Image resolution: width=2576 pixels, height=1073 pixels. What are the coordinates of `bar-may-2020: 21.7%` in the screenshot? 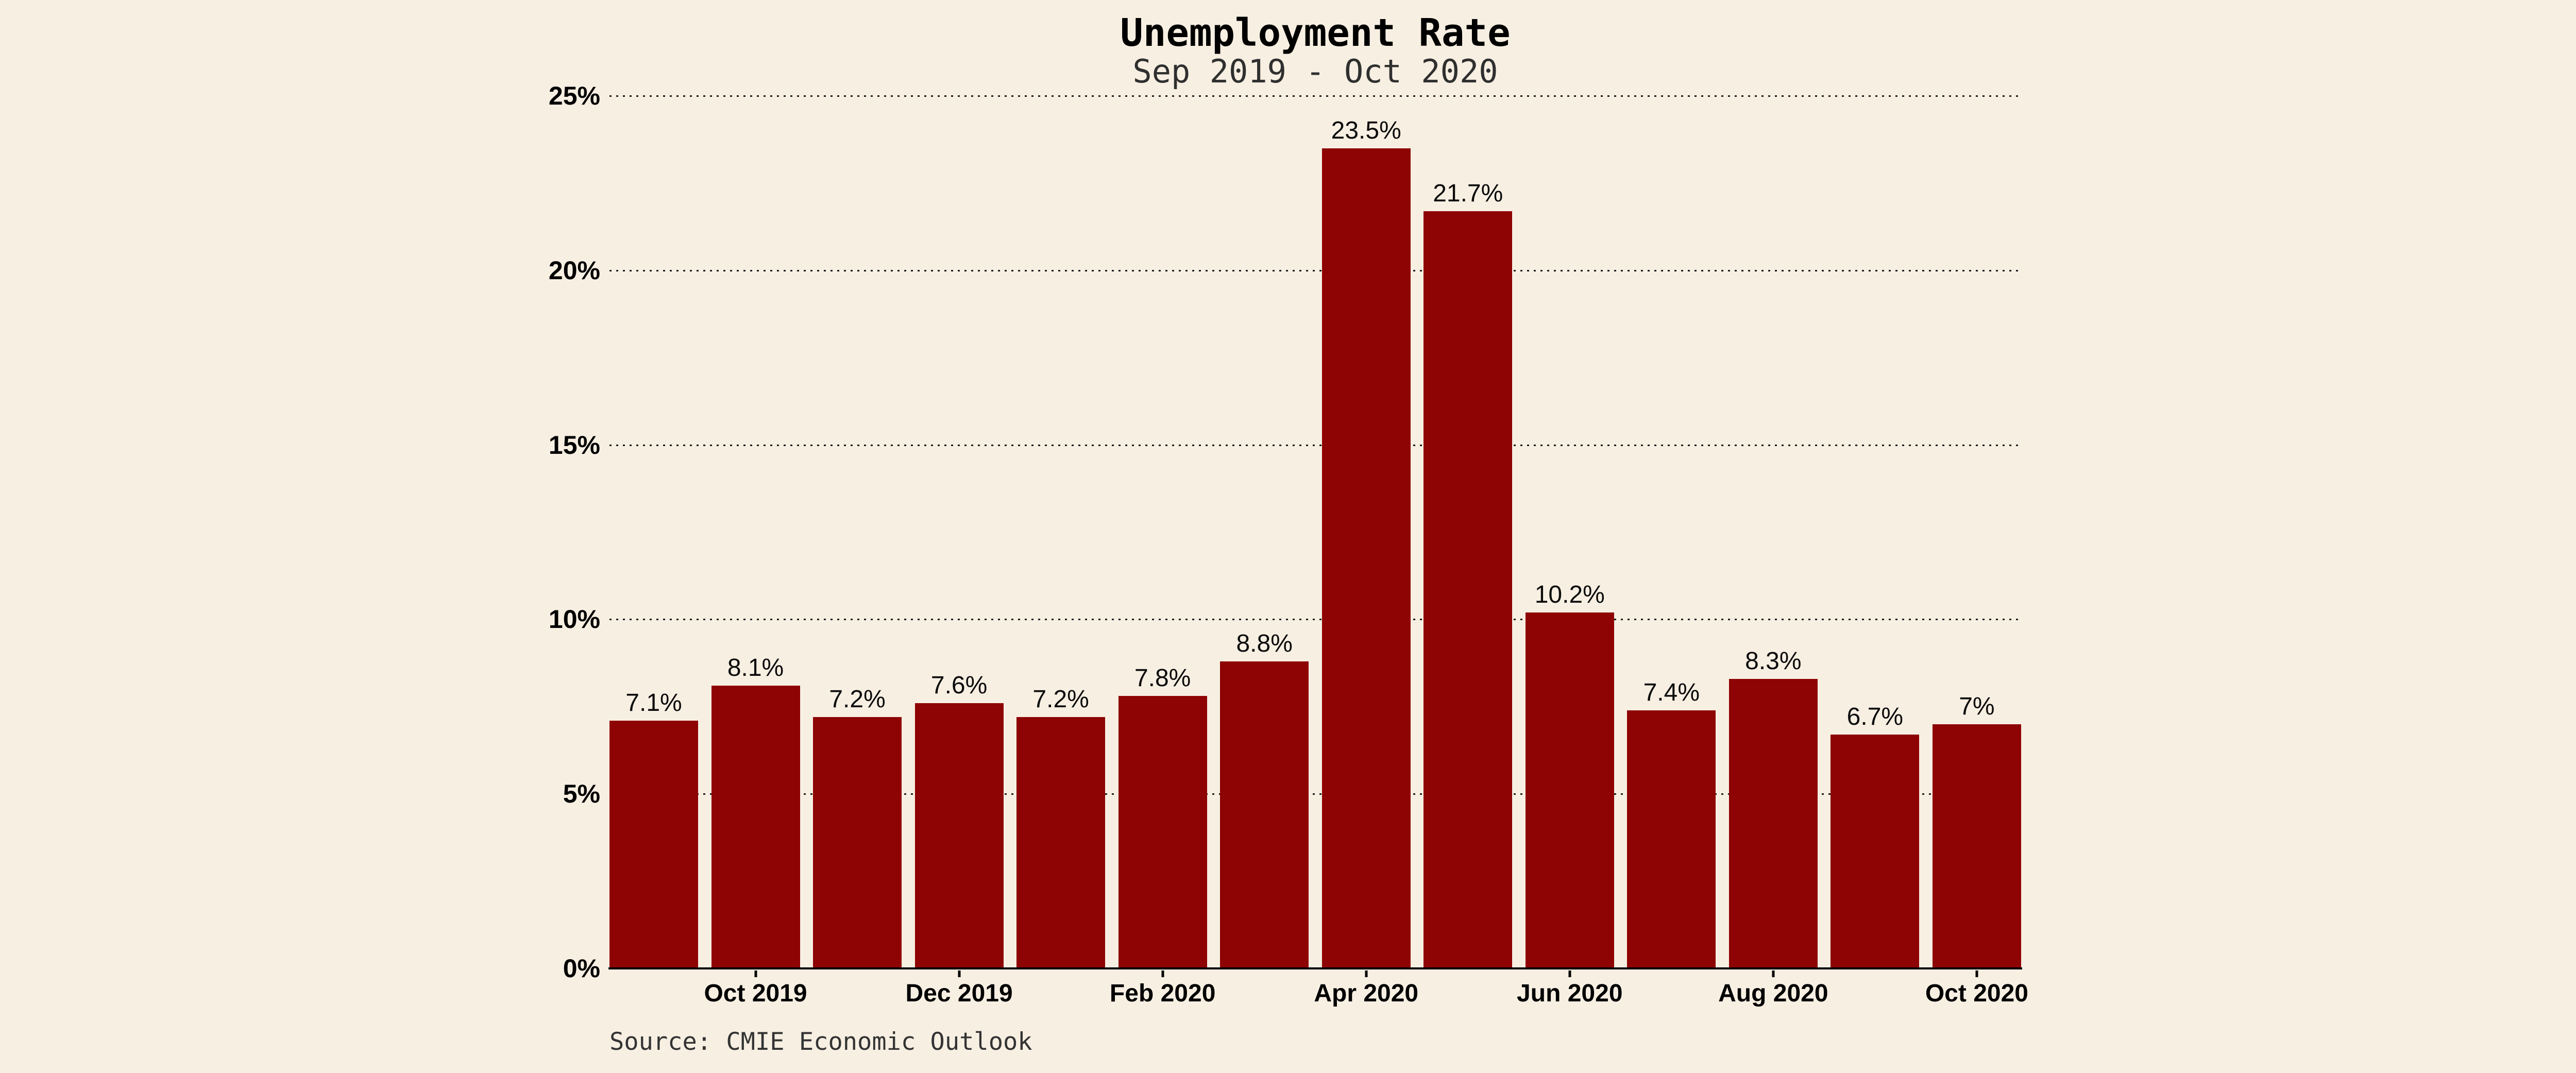 It's located at (1468, 574).